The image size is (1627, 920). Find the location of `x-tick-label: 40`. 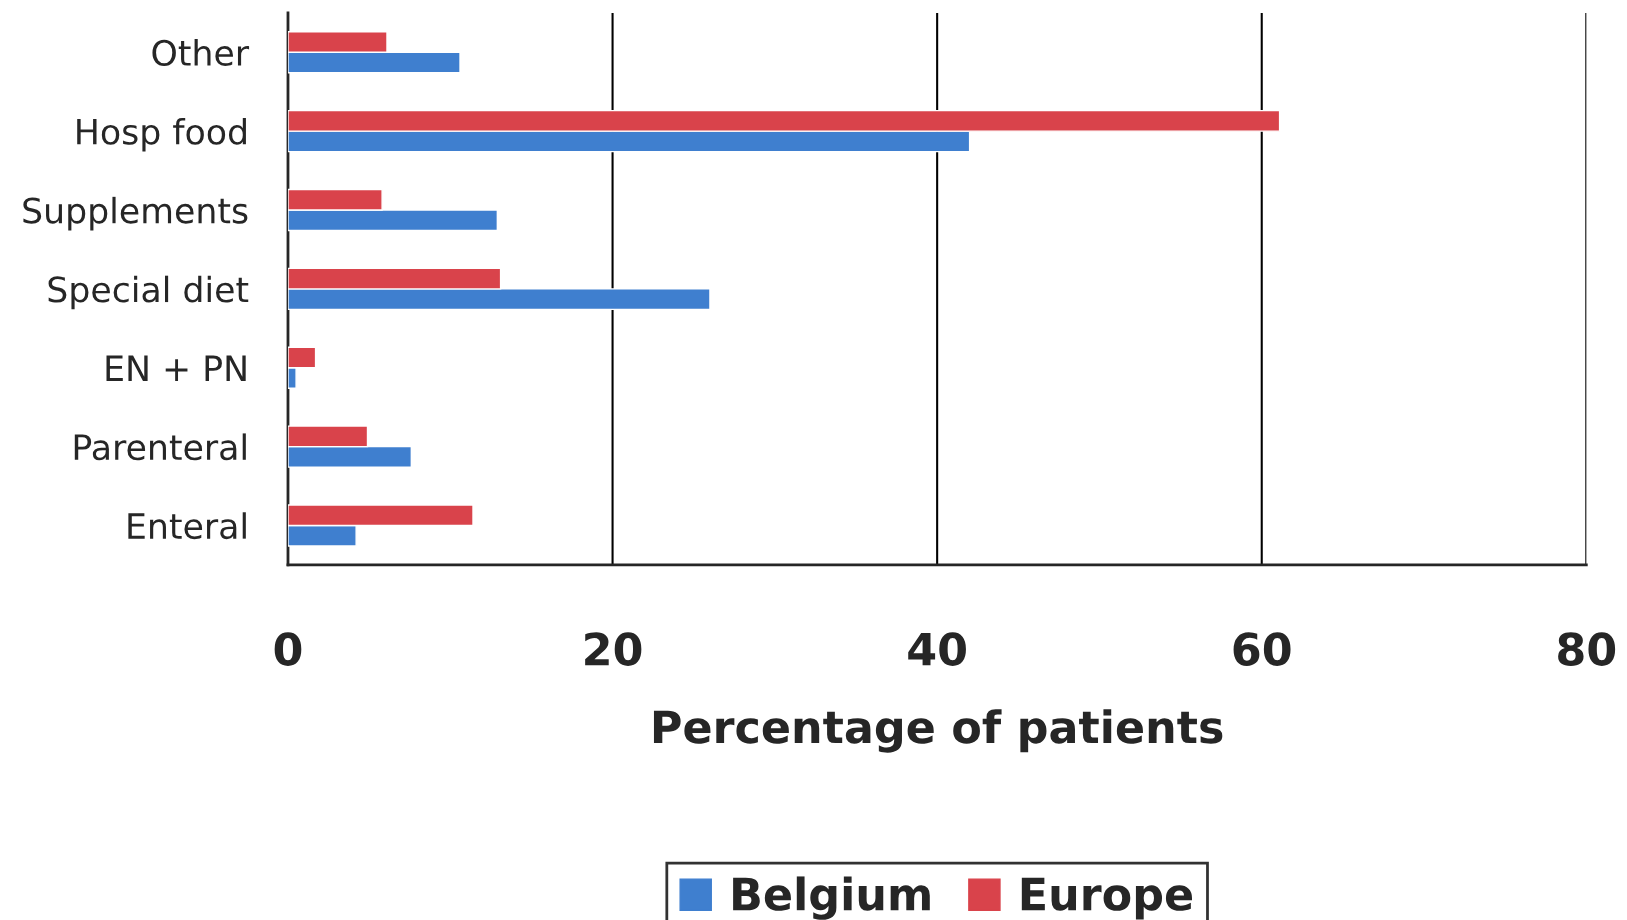

x-tick-label: 40 is located at coordinates (937, 649).